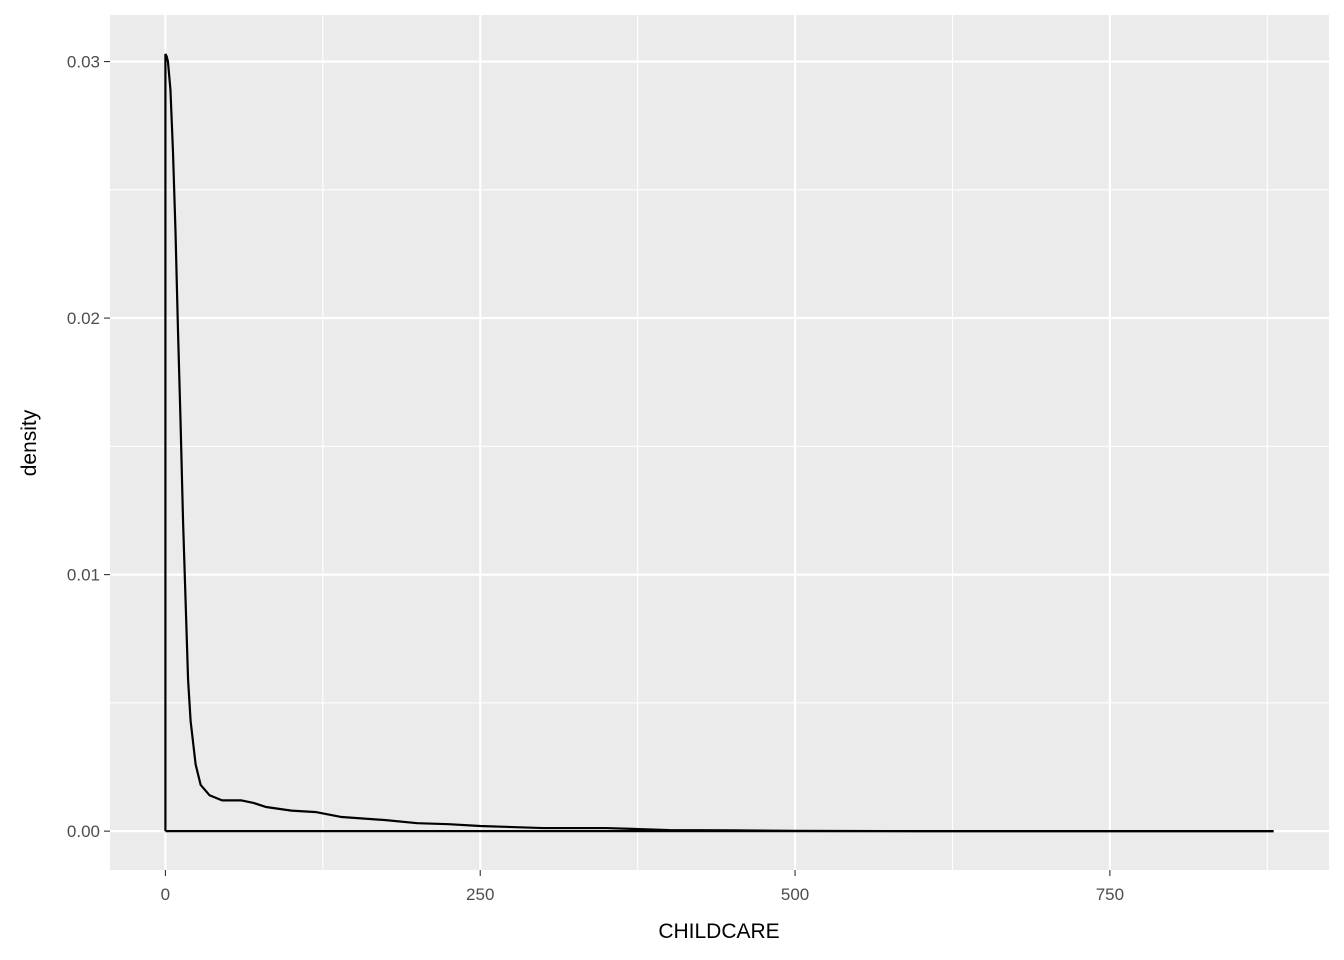  Describe the element at coordinates (83, 575) in the screenshot. I see `y-tick-label: 0.01` at that location.